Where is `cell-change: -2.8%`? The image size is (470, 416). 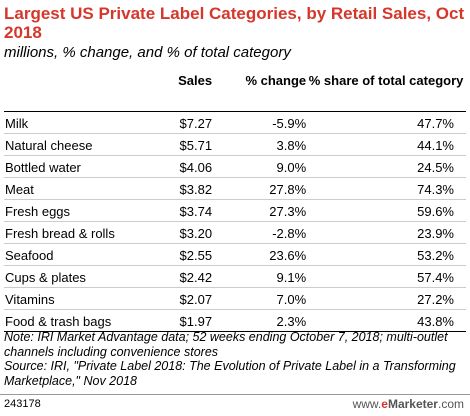 cell-change: -2.8% is located at coordinates (259, 232).